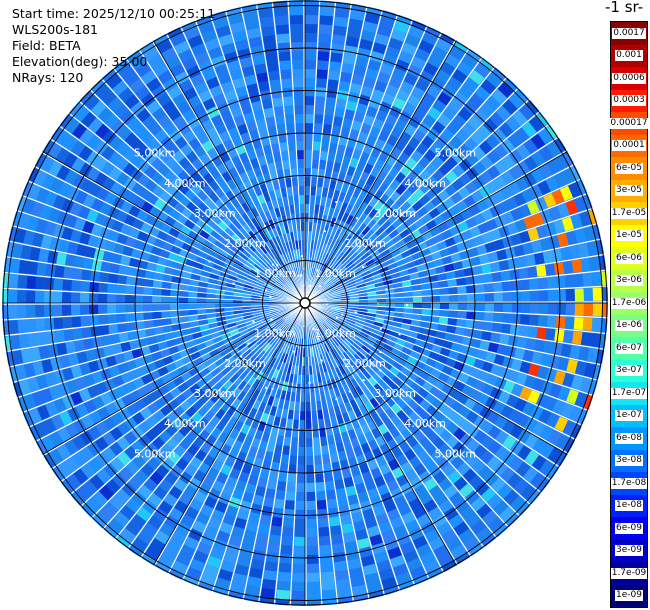 The width and height of the screenshot is (650, 610). I want to click on colorbar-segment: 0.0001, so click(629, 145).